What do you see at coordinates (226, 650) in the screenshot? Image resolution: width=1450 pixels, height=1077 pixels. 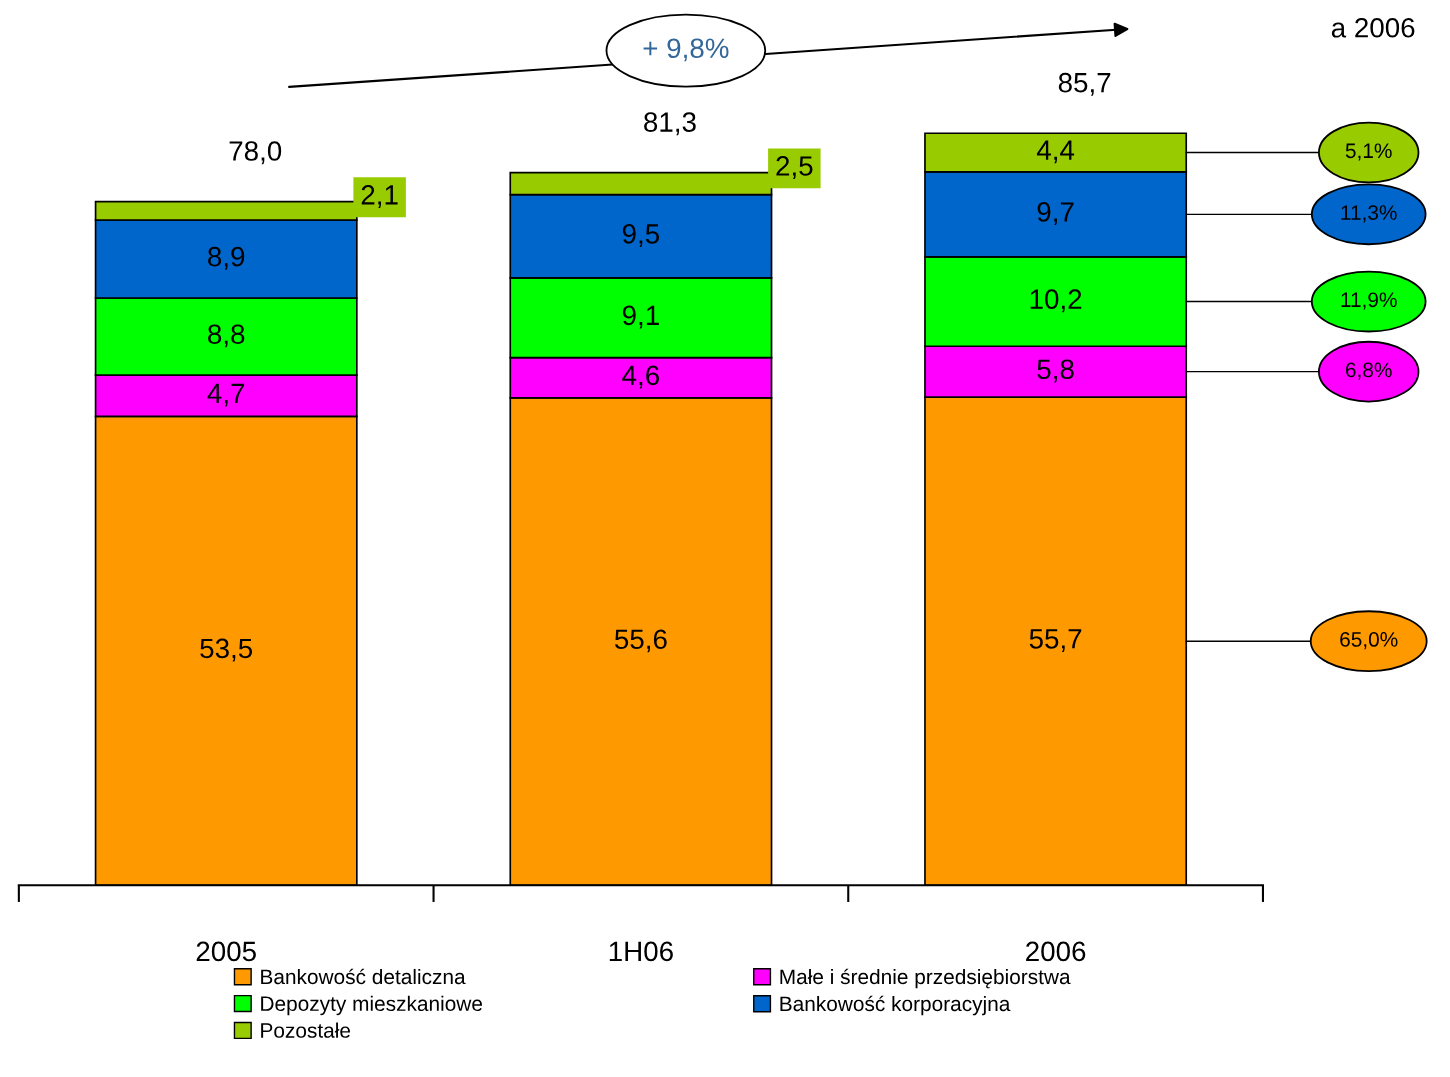 I see `data-label: 53,5` at bounding box center [226, 650].